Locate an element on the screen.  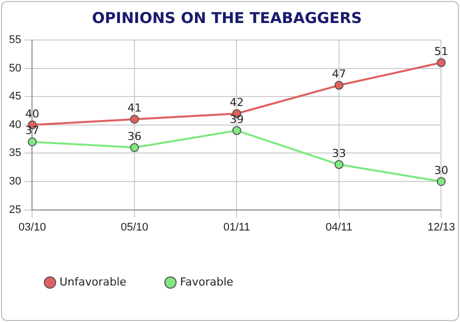
data-label: 51 is located at coordinates (441, 51).